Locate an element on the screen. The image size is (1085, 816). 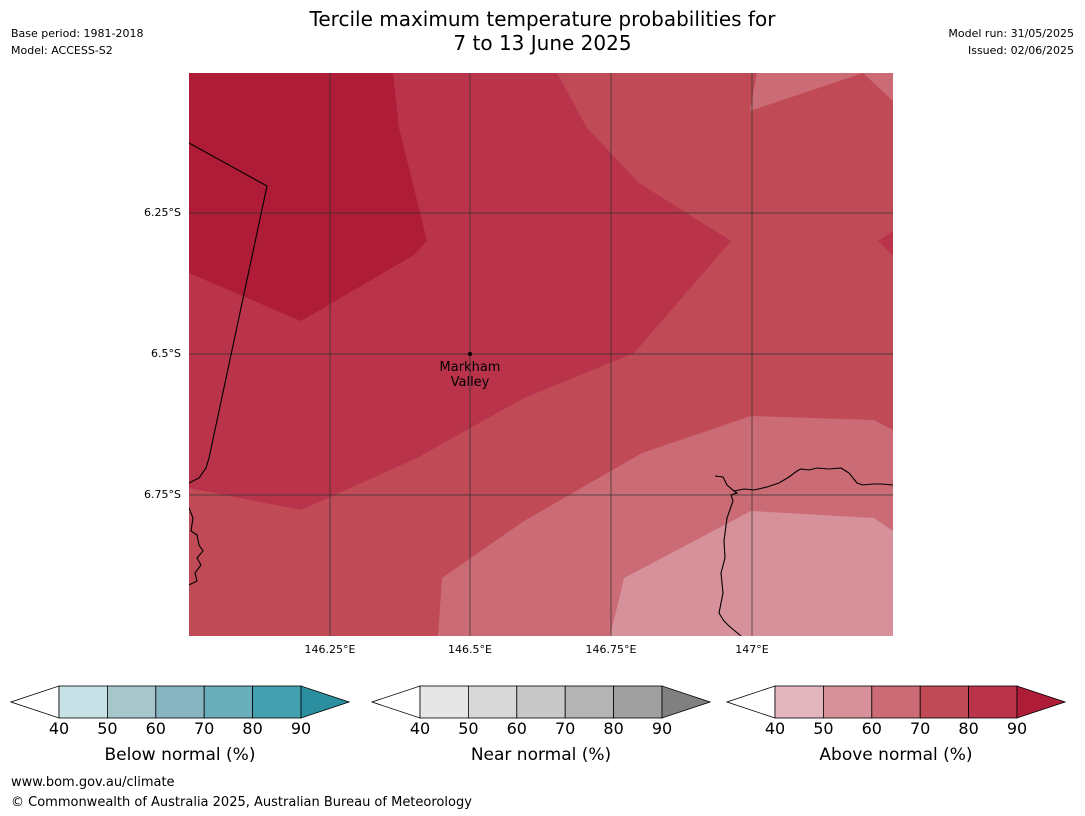
west-coastline is located at coordinates (196, 546).